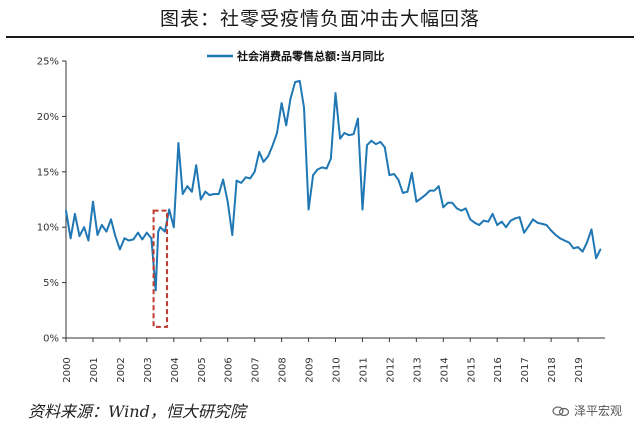 The width and height of the screenshot is (640, 433). I want to click on x-tick-label: 2011, so click(363, 369).